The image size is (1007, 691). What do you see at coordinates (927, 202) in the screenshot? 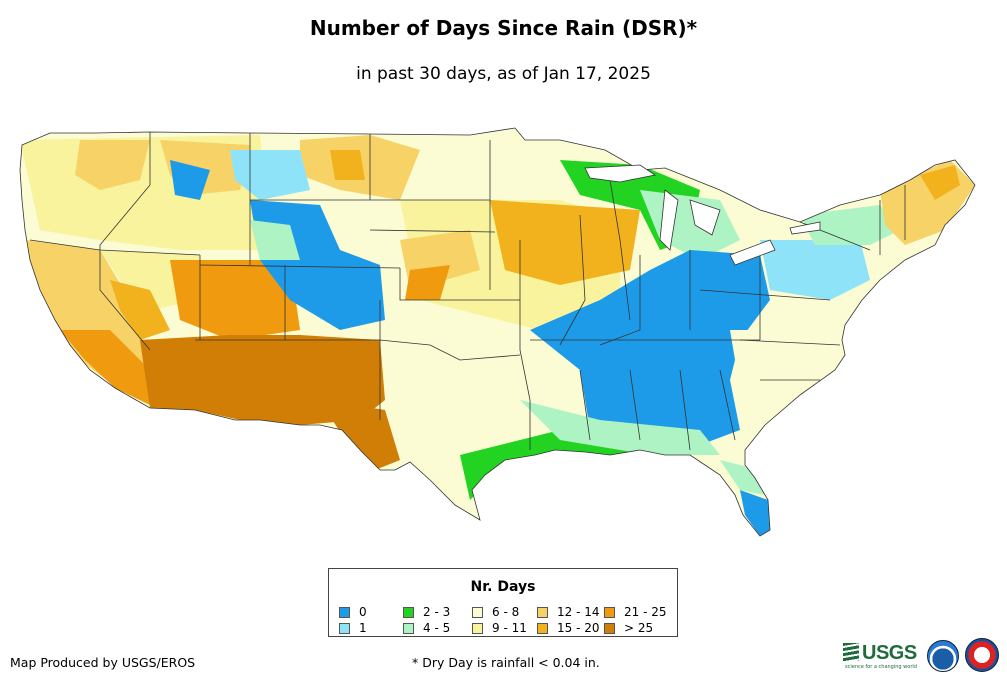
I see `zone-ne-gold` at bounding box center [927, 202].